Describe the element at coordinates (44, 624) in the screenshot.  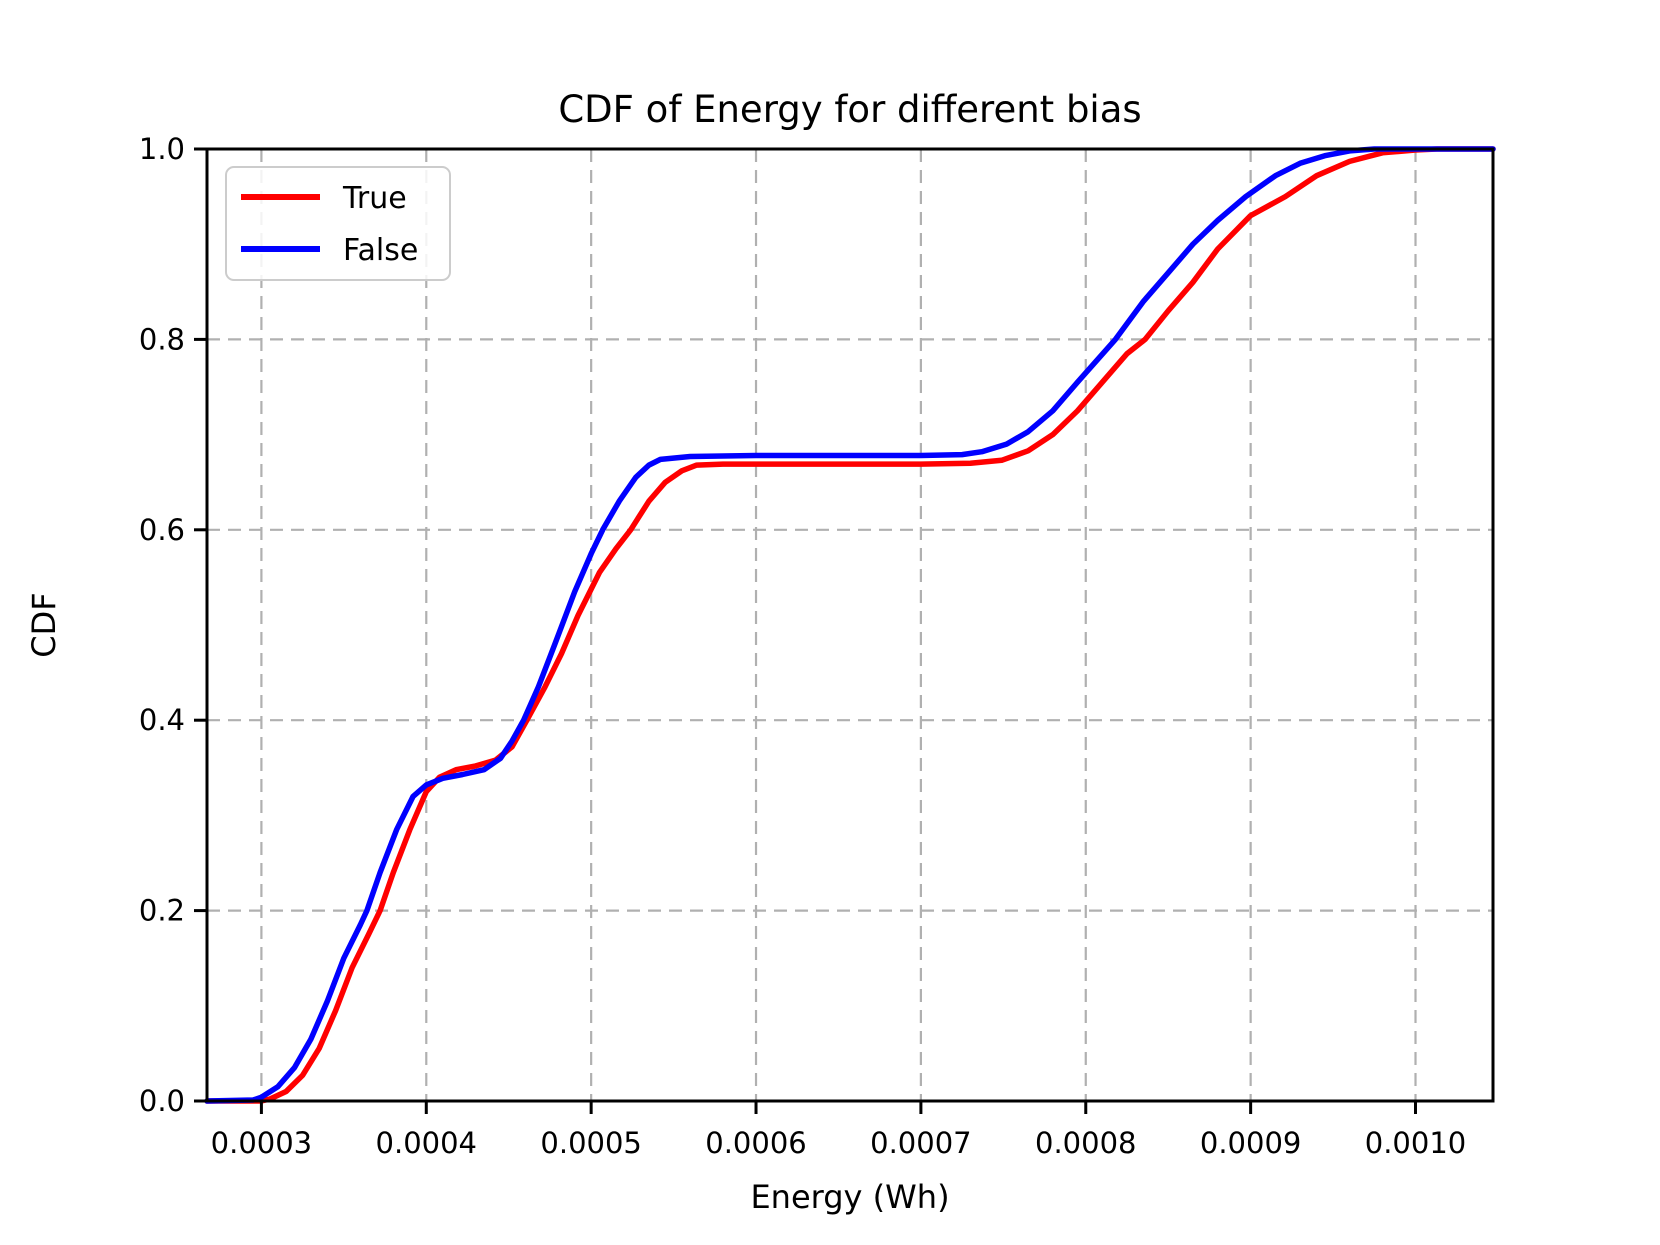
I see `y-axis-label: CDF` at that location.